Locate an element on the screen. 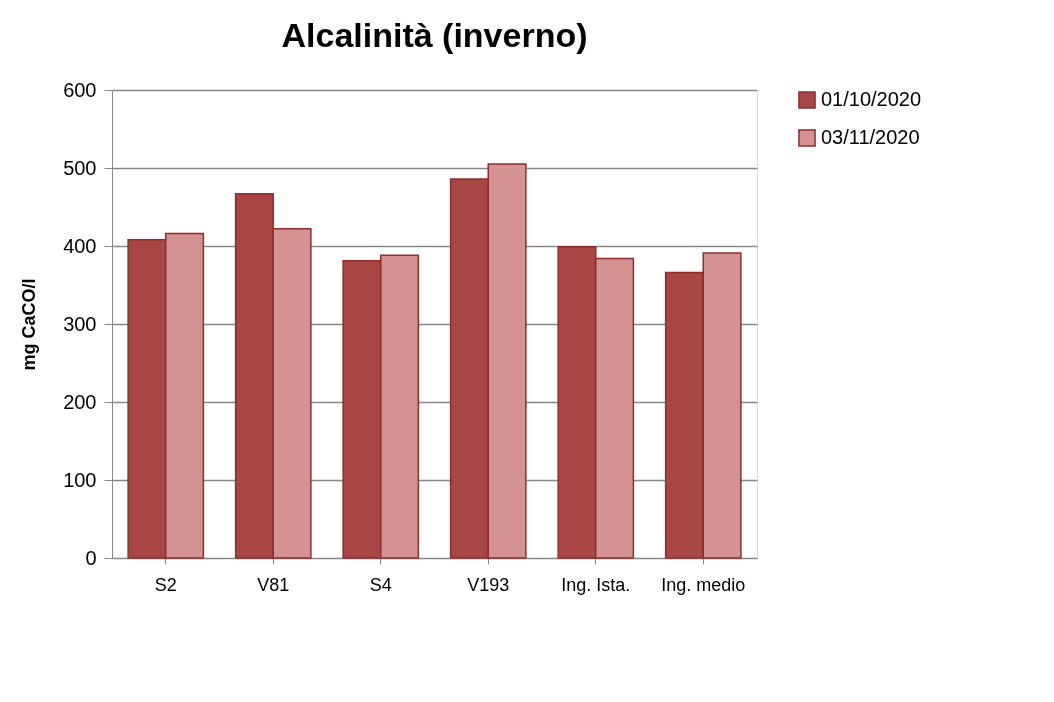  x-tick-label: V193 is located at coordinates (488, 584).